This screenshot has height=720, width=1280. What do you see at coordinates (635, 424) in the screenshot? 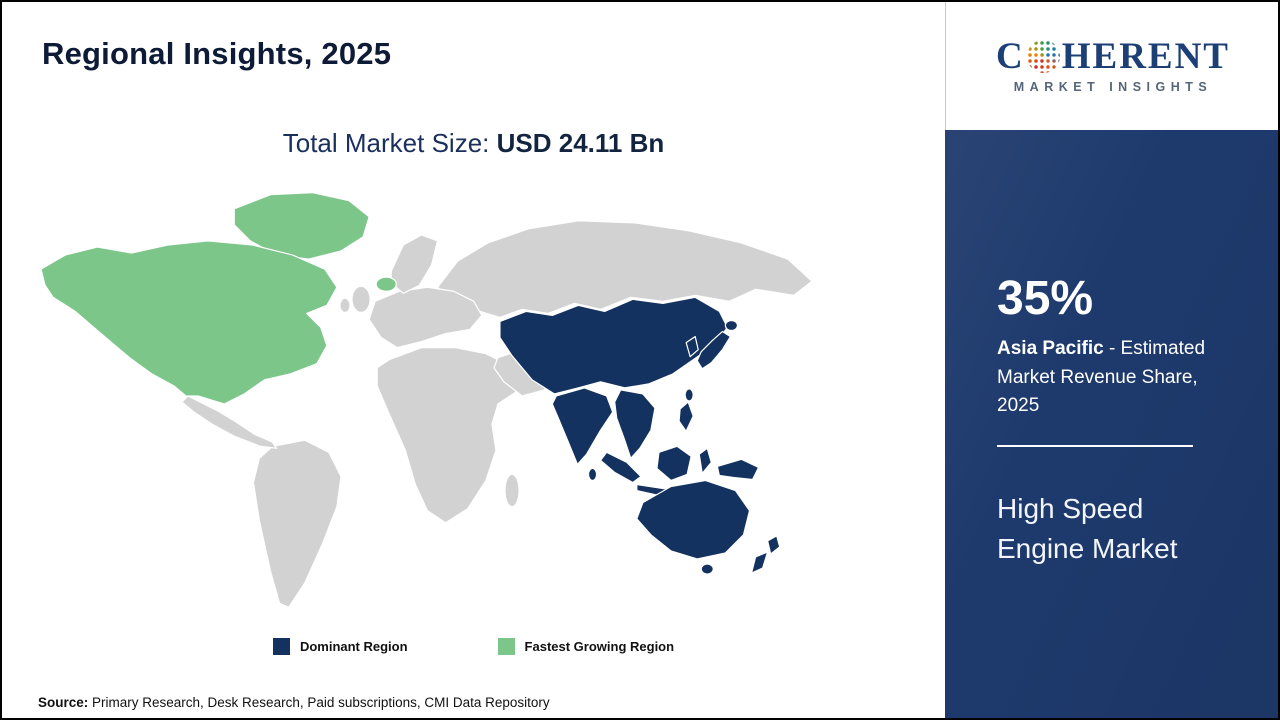
I see `map-region-indochina` at bounding box center [635, 424].